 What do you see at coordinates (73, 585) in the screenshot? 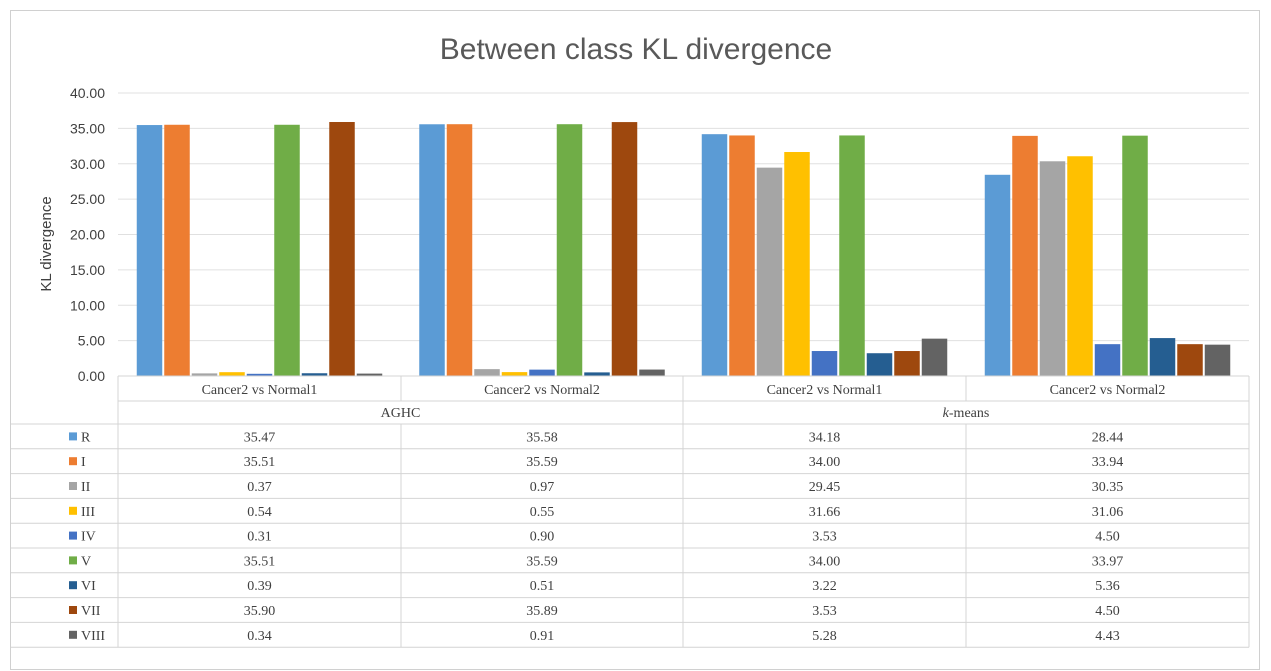
I see `legend-key-vi` at bounding box center [73, 585].